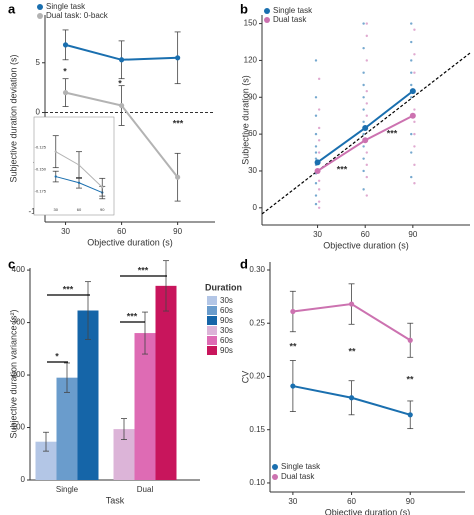 Image resolution: width=474 pixels, height=515 pixels. What do you see at coordinates (19, 269) in the screenshot?
I see `y-tick-label: 400` at bounding box center [19, 269].